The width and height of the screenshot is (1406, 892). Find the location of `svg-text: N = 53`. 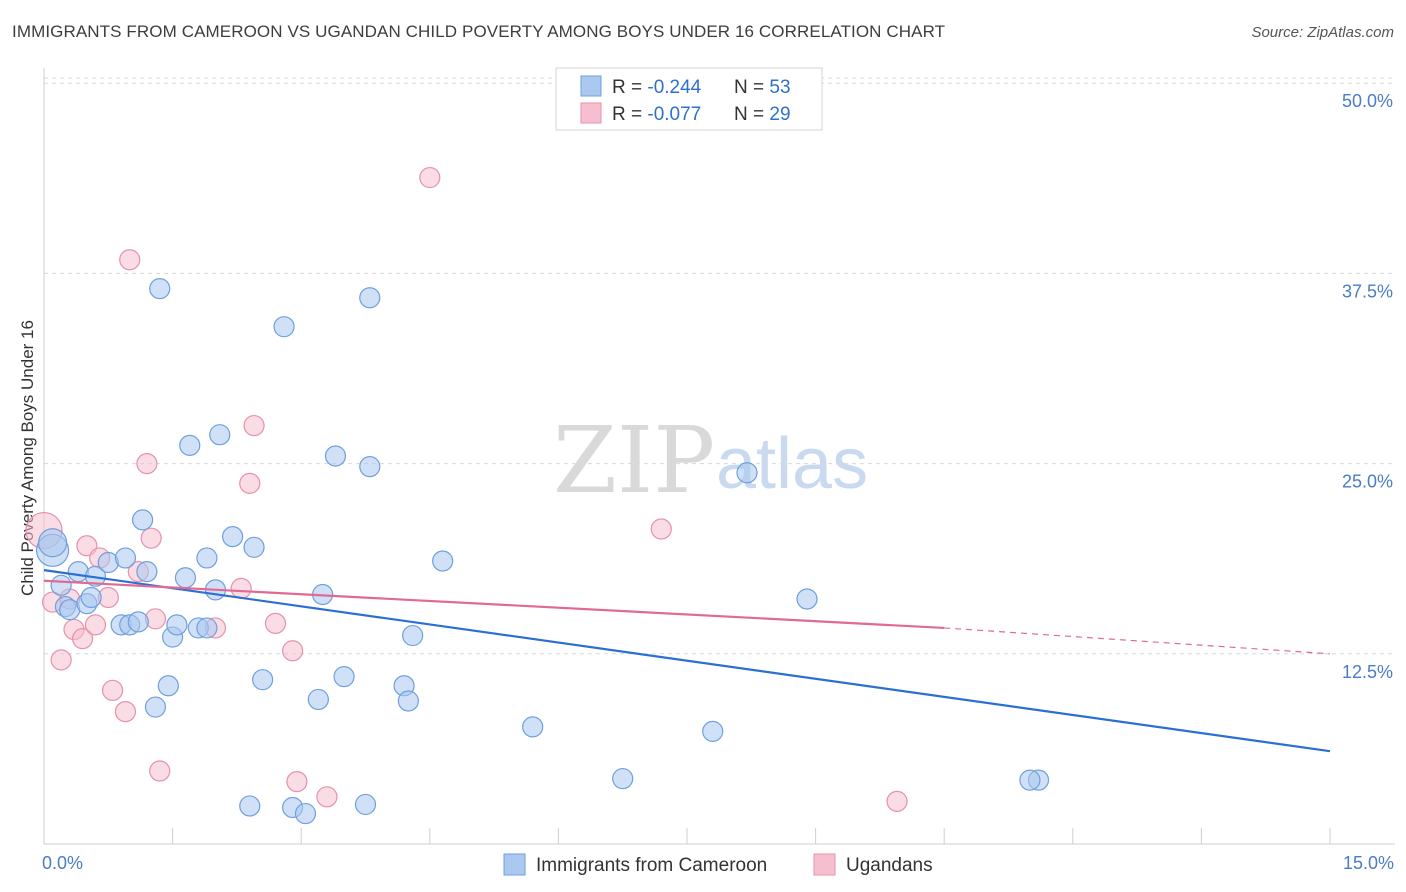

svg-text: N = 53 is located at coordinates (762, 87).